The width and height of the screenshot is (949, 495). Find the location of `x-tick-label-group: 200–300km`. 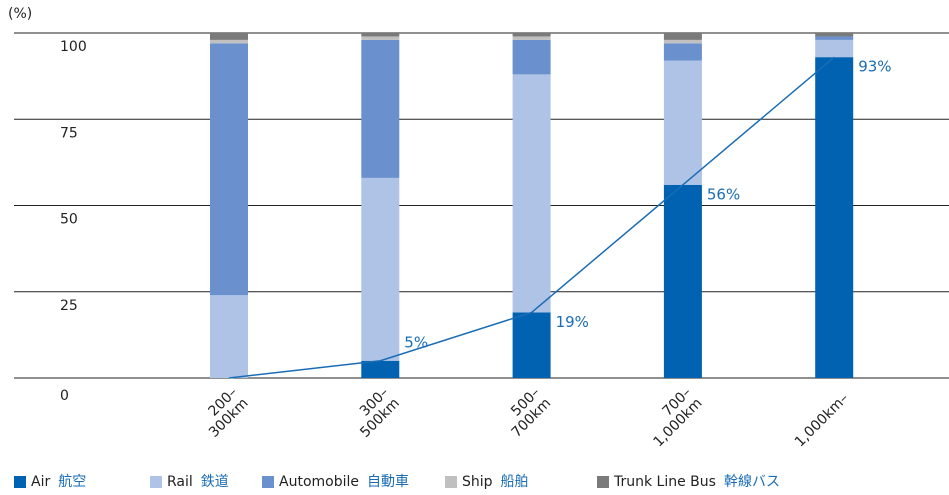

x-tick-label-group: 200–300km is located at coordinates (223, 412).